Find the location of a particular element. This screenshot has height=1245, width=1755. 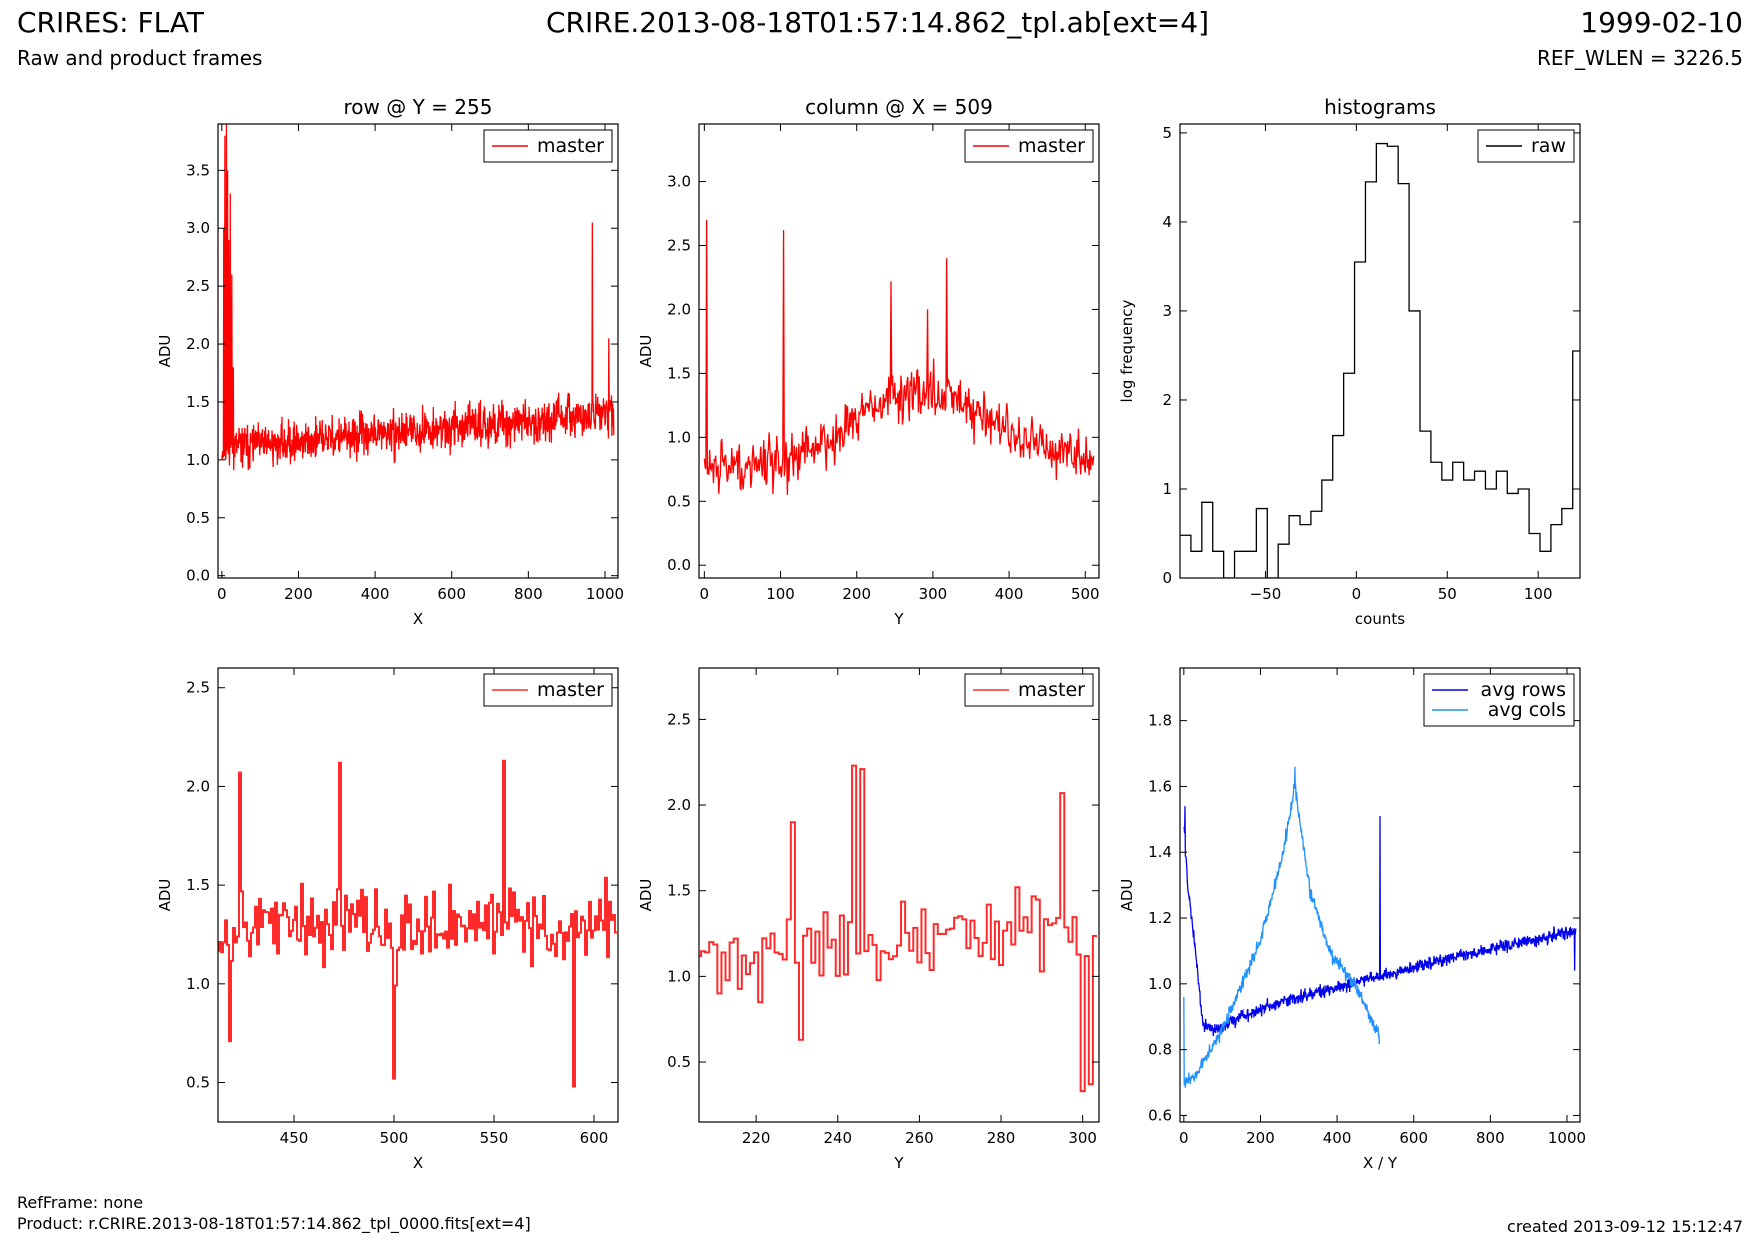

y-tick-label: 2 is located at coordinates (1167, 400).